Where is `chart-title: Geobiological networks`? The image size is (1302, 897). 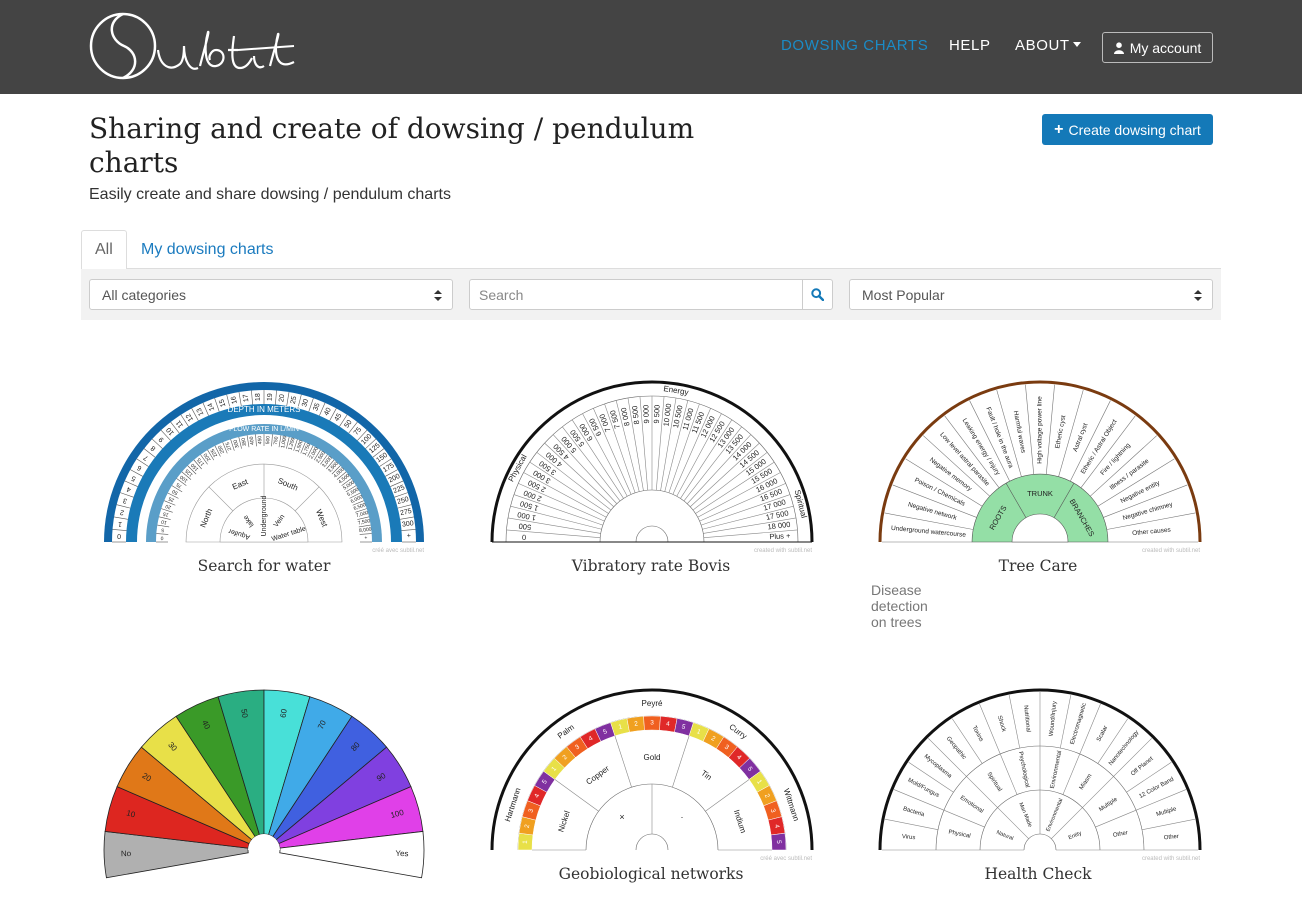
chart-title: Geobiological networks is located at coordinates (651, 874).